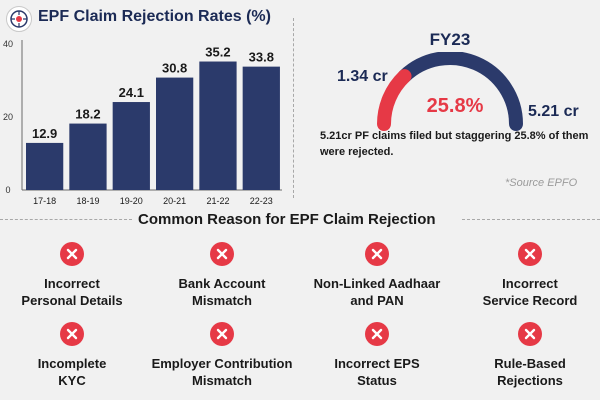 This screenshot has width=600, height=400. I want to click on reason-label: Incorrect Personal Details, so click(72, 292).